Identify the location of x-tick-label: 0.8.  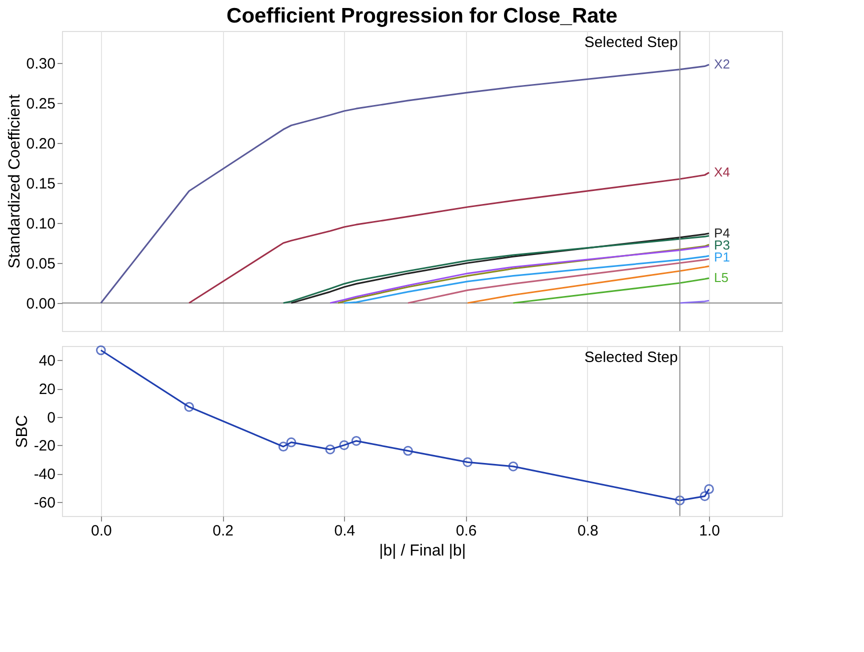
(587, 531).